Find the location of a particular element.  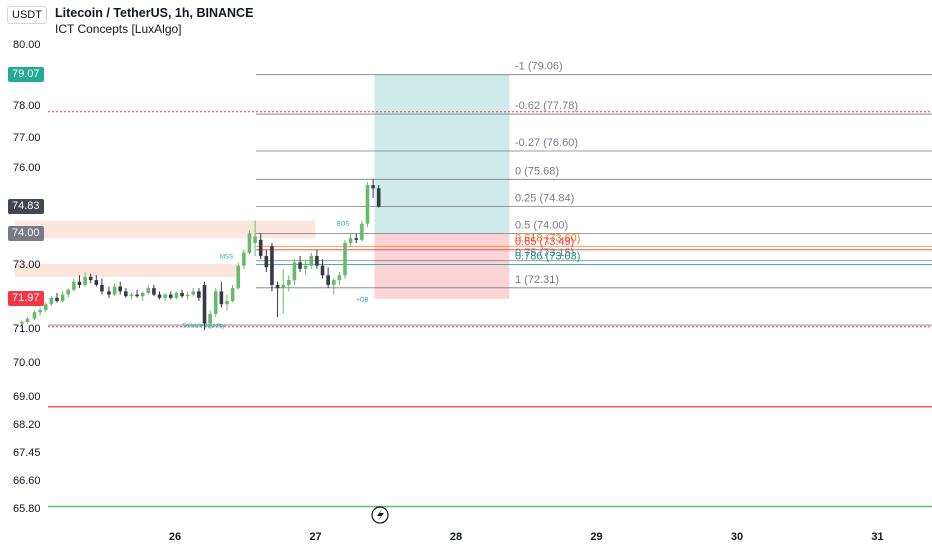

y-tick-label: 67.45 is located at coordinates (27, 453).